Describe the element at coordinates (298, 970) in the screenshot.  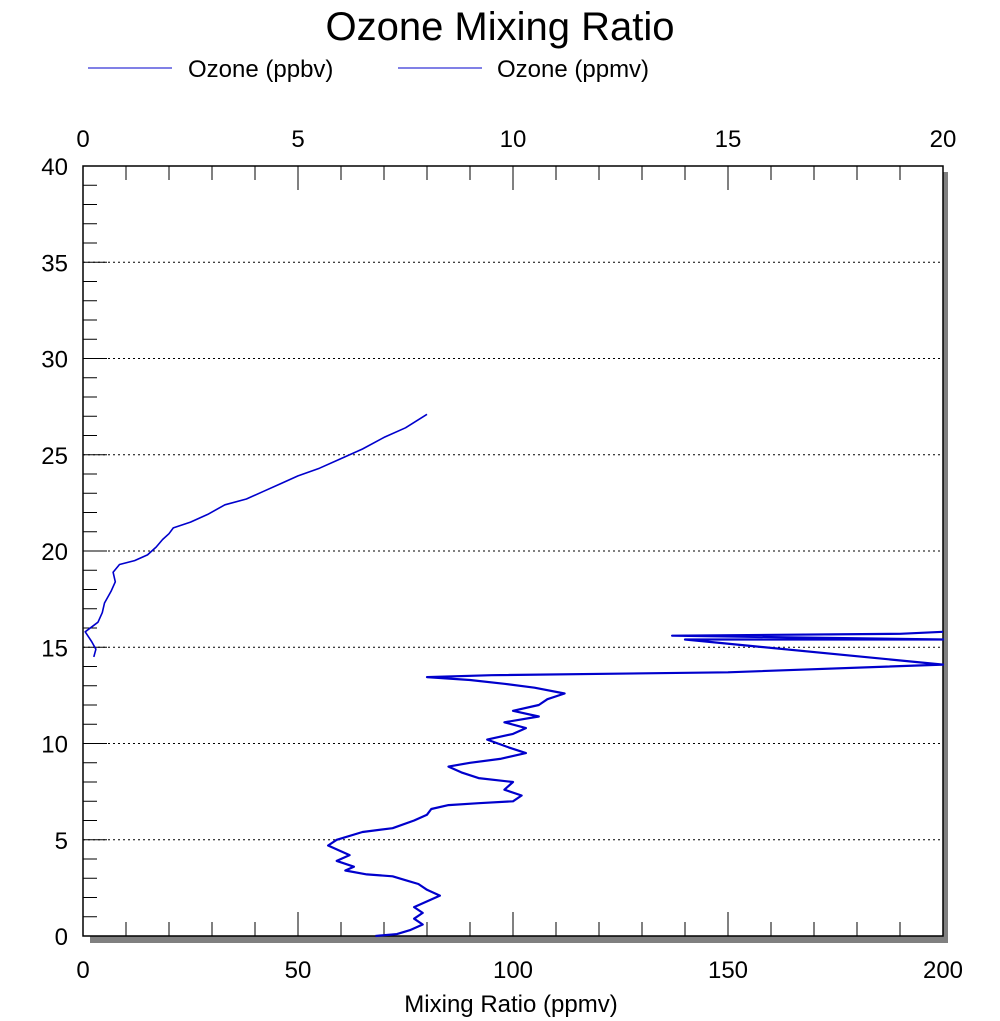
I see `bottom-tick-label: 50` at that location.